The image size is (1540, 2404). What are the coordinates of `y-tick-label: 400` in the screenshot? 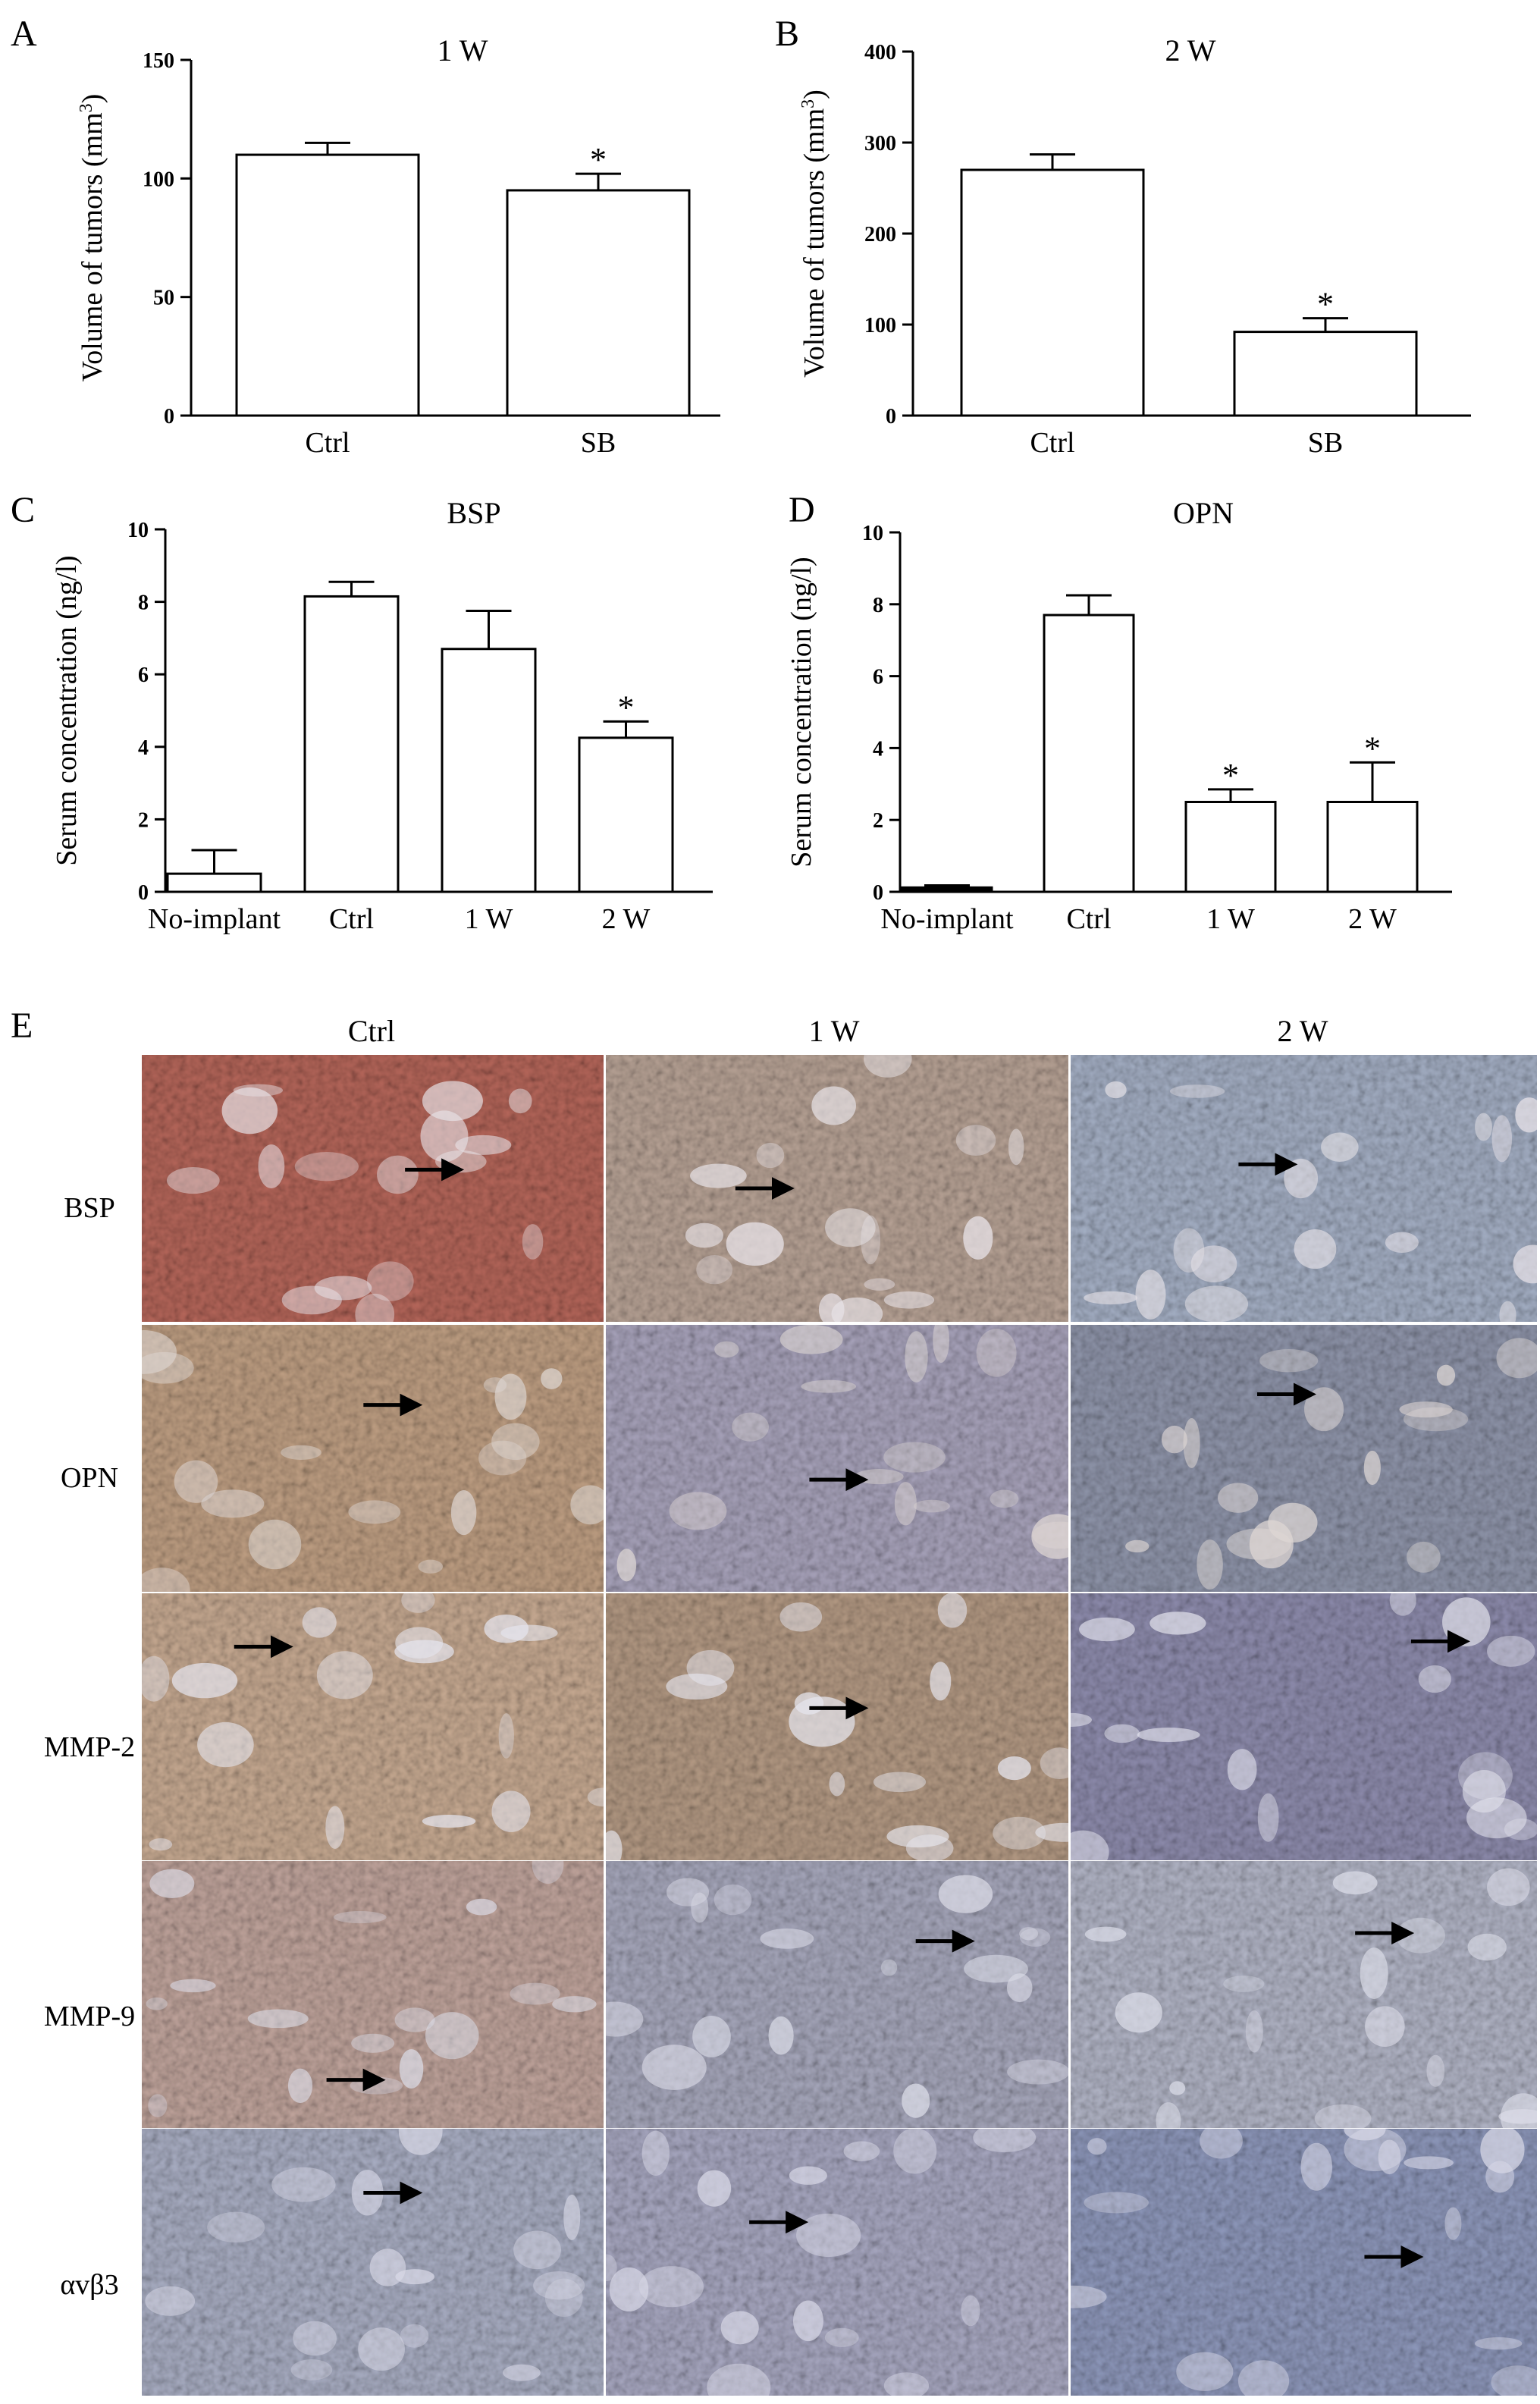 It's located at (880, 52).